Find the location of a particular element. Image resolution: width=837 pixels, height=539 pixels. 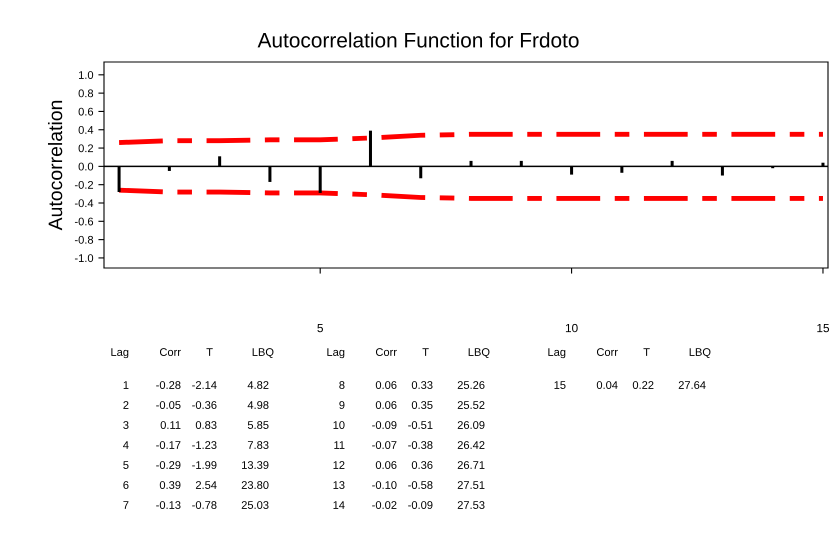

text: 3 0.11 0.83 5.85 is located at coordinates (196, 425).